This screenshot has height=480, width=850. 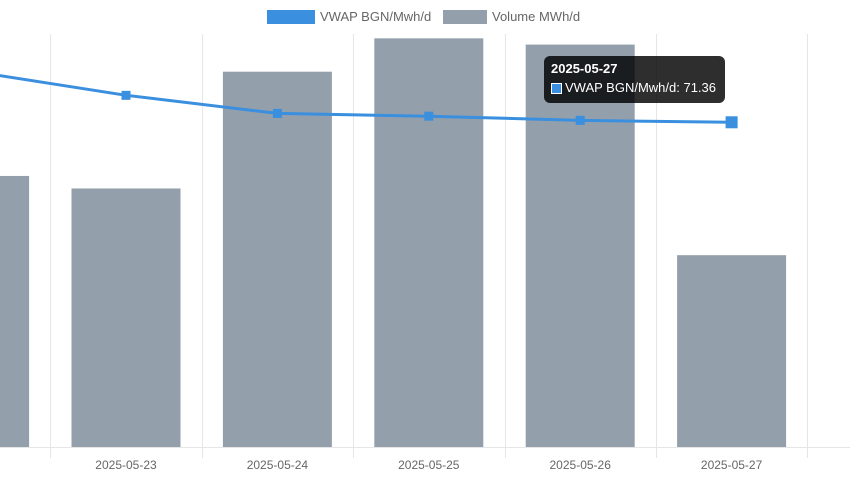 What do you see at coordinates (732, 465) in the screenshot?
I see `x-tick-label: 2025-05-27` at bounding box center [732, 465].